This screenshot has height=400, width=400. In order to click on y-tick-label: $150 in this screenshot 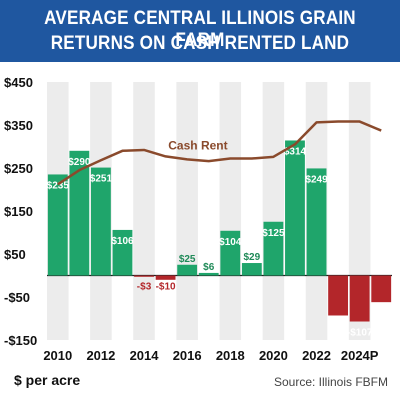, I will do `click(18, 211)`.